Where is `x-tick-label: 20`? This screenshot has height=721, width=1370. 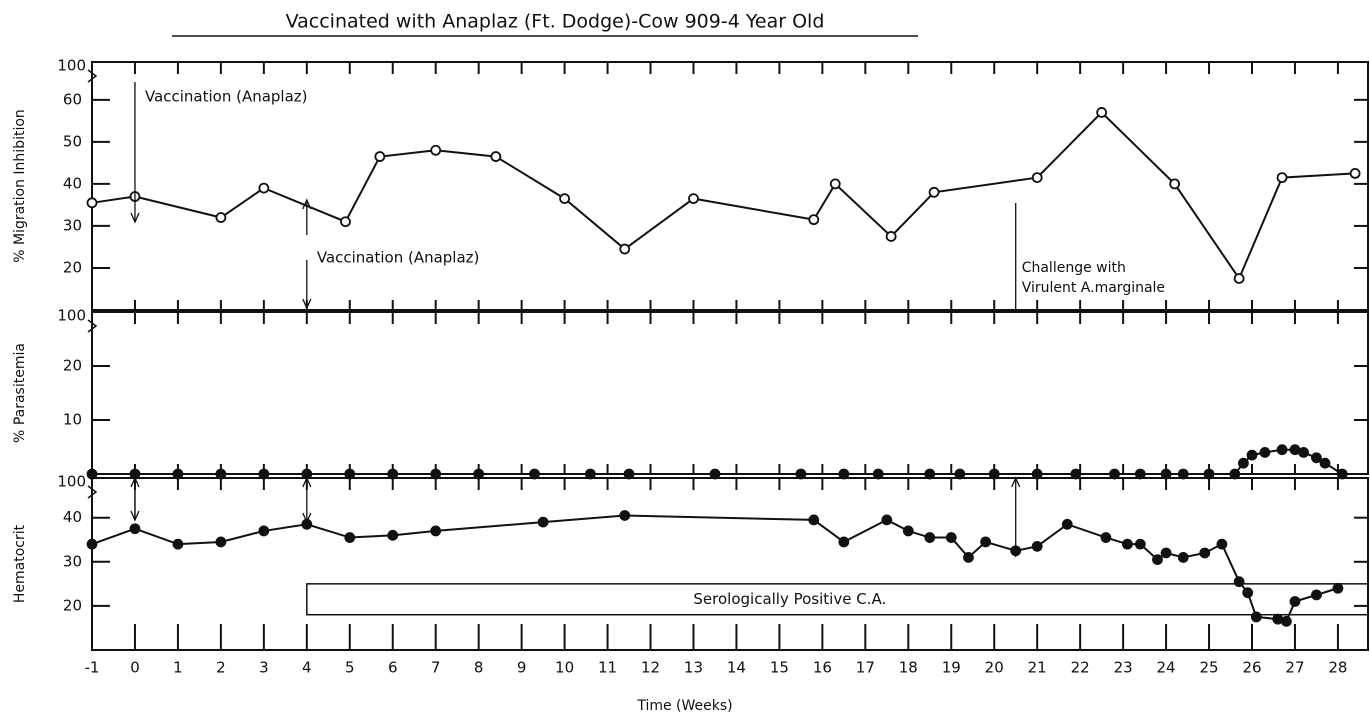
x-tick-label: 20 is located at coordinates (994, 668).